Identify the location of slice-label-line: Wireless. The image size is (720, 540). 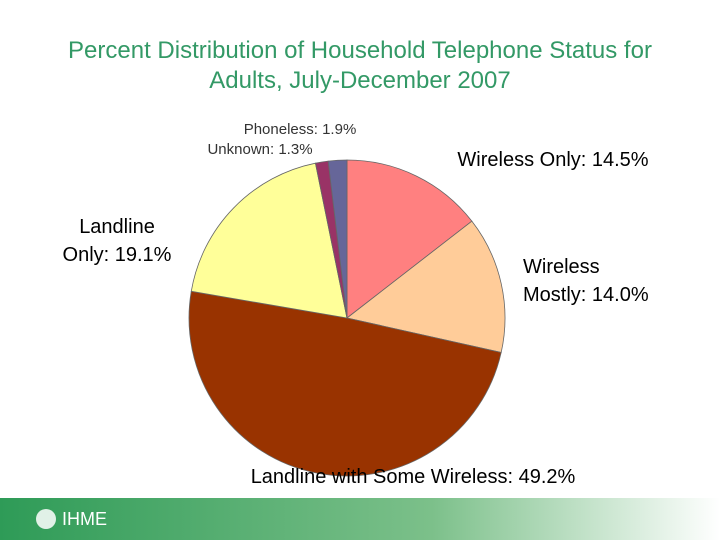
(561, 267).